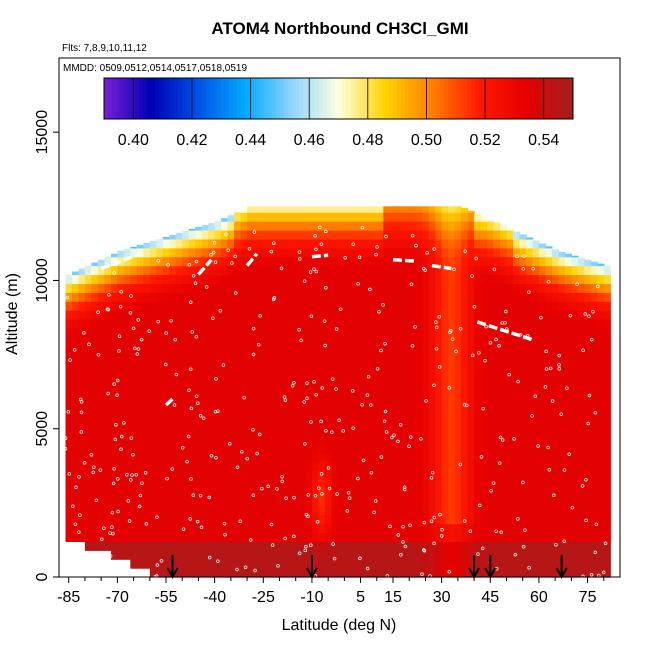  Describe the element at coordinates (441, 267) in the screenshot. I see `flight-leg` at that location.